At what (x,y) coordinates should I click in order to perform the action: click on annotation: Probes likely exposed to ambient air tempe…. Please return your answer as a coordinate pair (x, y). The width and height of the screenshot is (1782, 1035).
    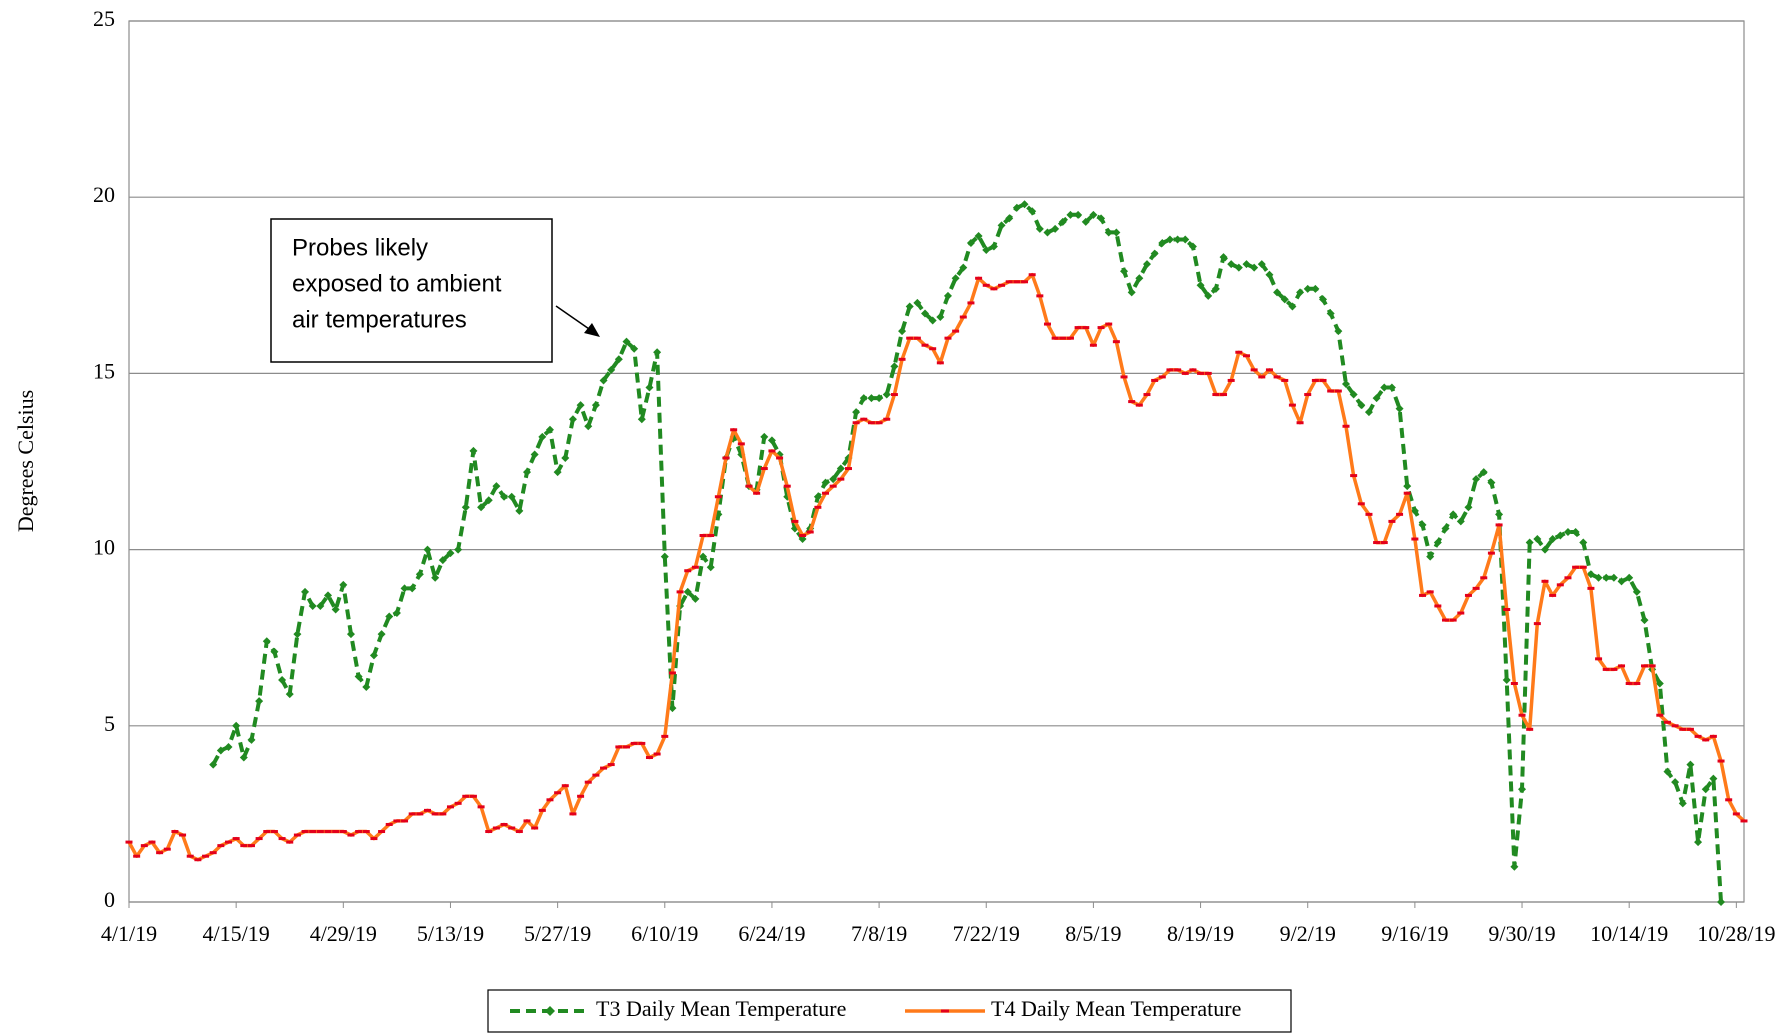
    Looking at the image, I should click on (435, 290).